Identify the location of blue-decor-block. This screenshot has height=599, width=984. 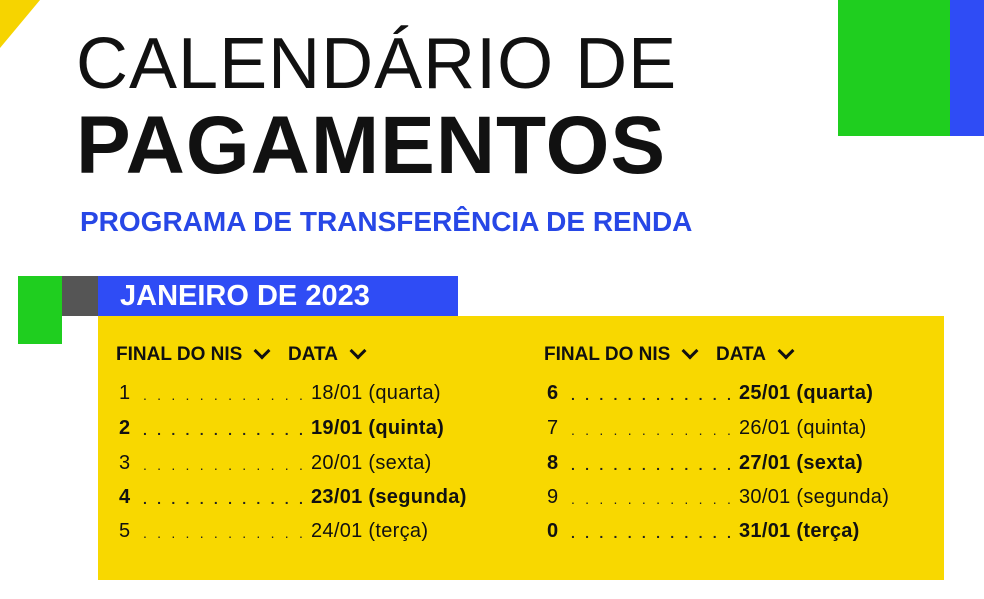
(967, 68).